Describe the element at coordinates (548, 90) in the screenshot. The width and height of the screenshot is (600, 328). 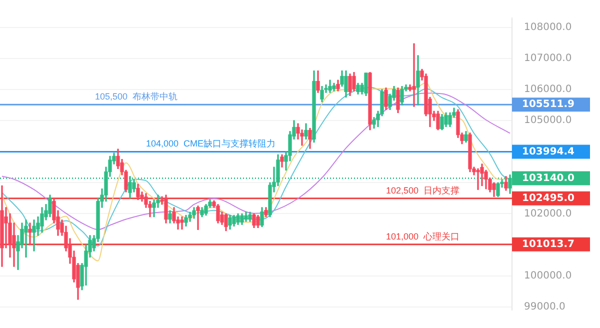
I see `y-tick-label: 106000.0` at that location.